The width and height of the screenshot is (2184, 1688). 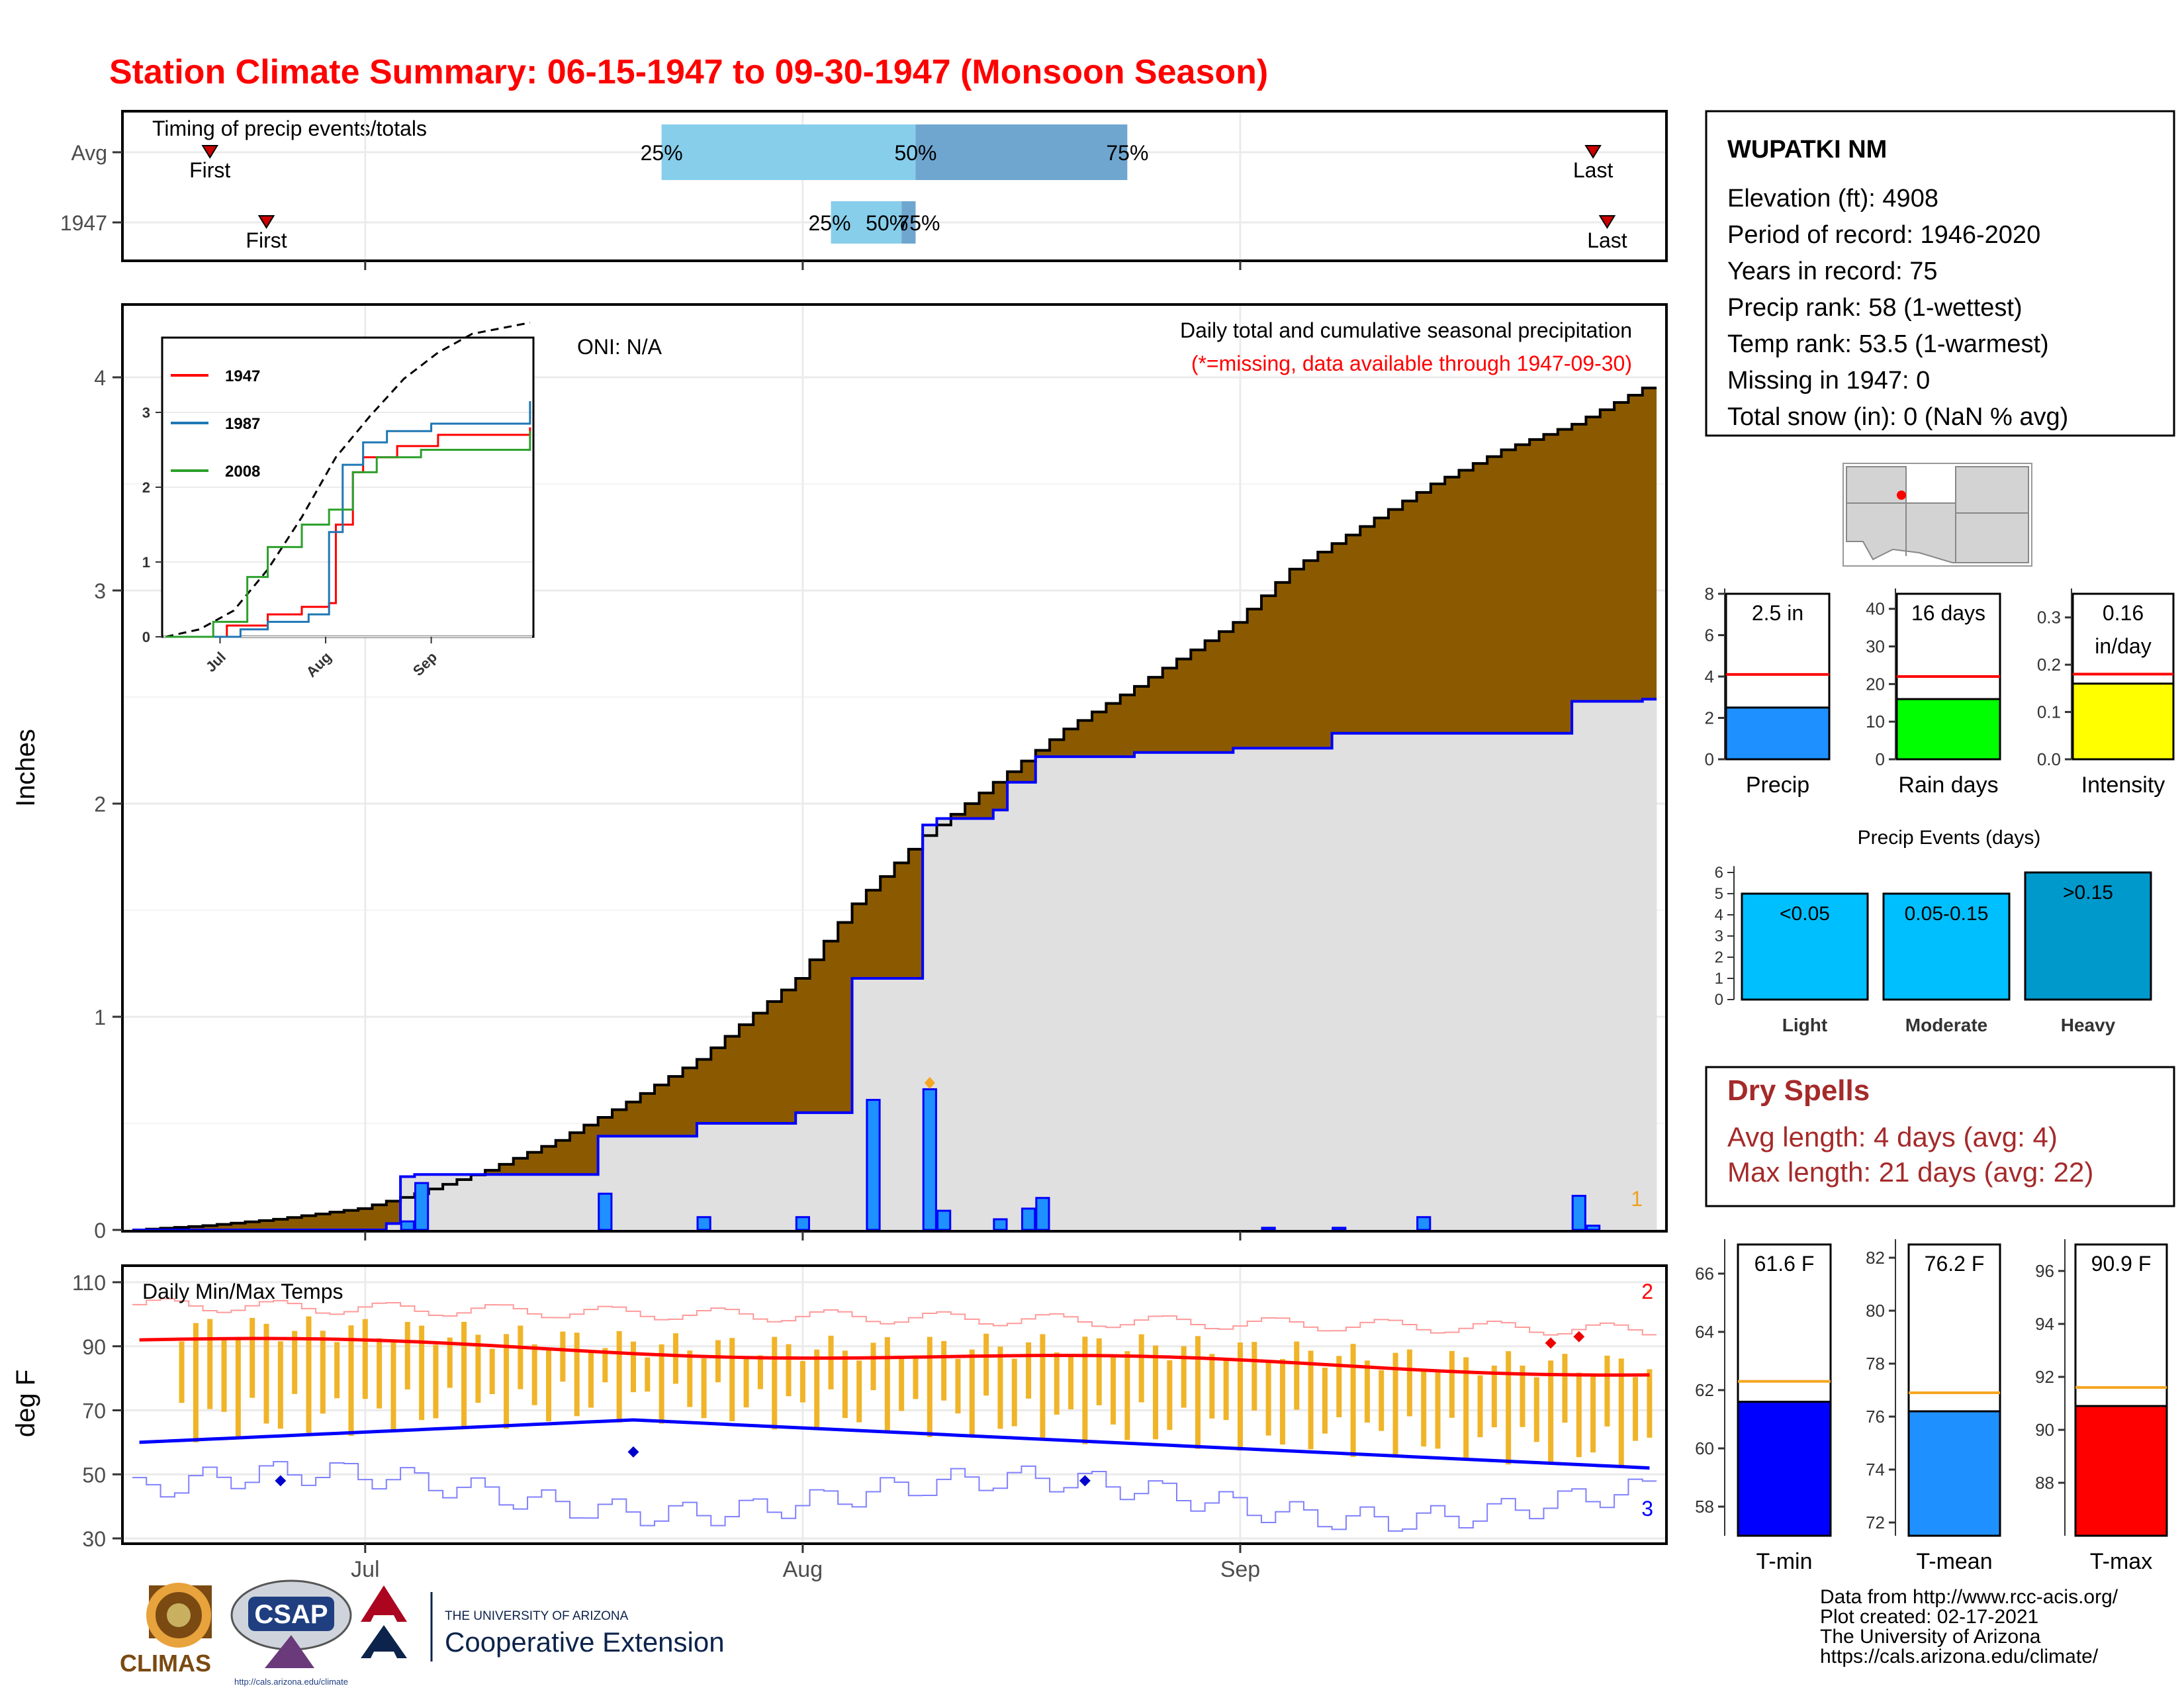 I want to click on station-elevation: Elevation (ft): 4908, so click(x=1832, y=198).